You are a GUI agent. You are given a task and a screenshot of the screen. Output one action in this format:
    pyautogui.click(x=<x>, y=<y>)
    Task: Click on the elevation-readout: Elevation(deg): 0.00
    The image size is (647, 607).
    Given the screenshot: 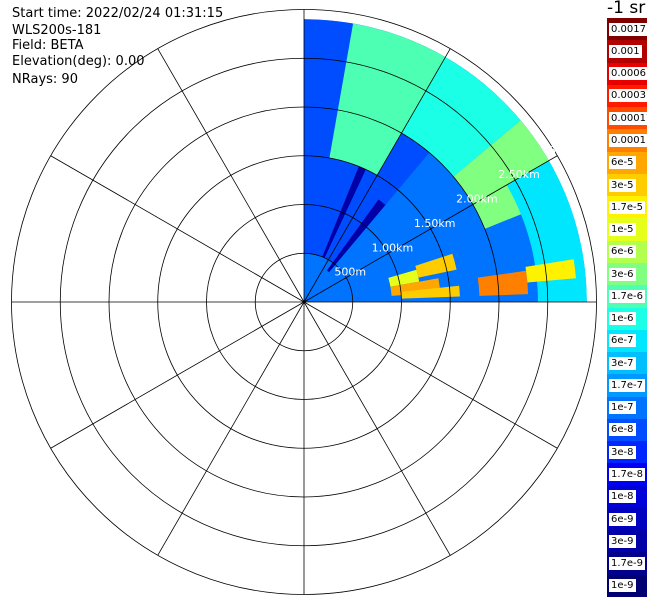 What is the action you would take?
    pyautogui.click(x=78, y=61)
    